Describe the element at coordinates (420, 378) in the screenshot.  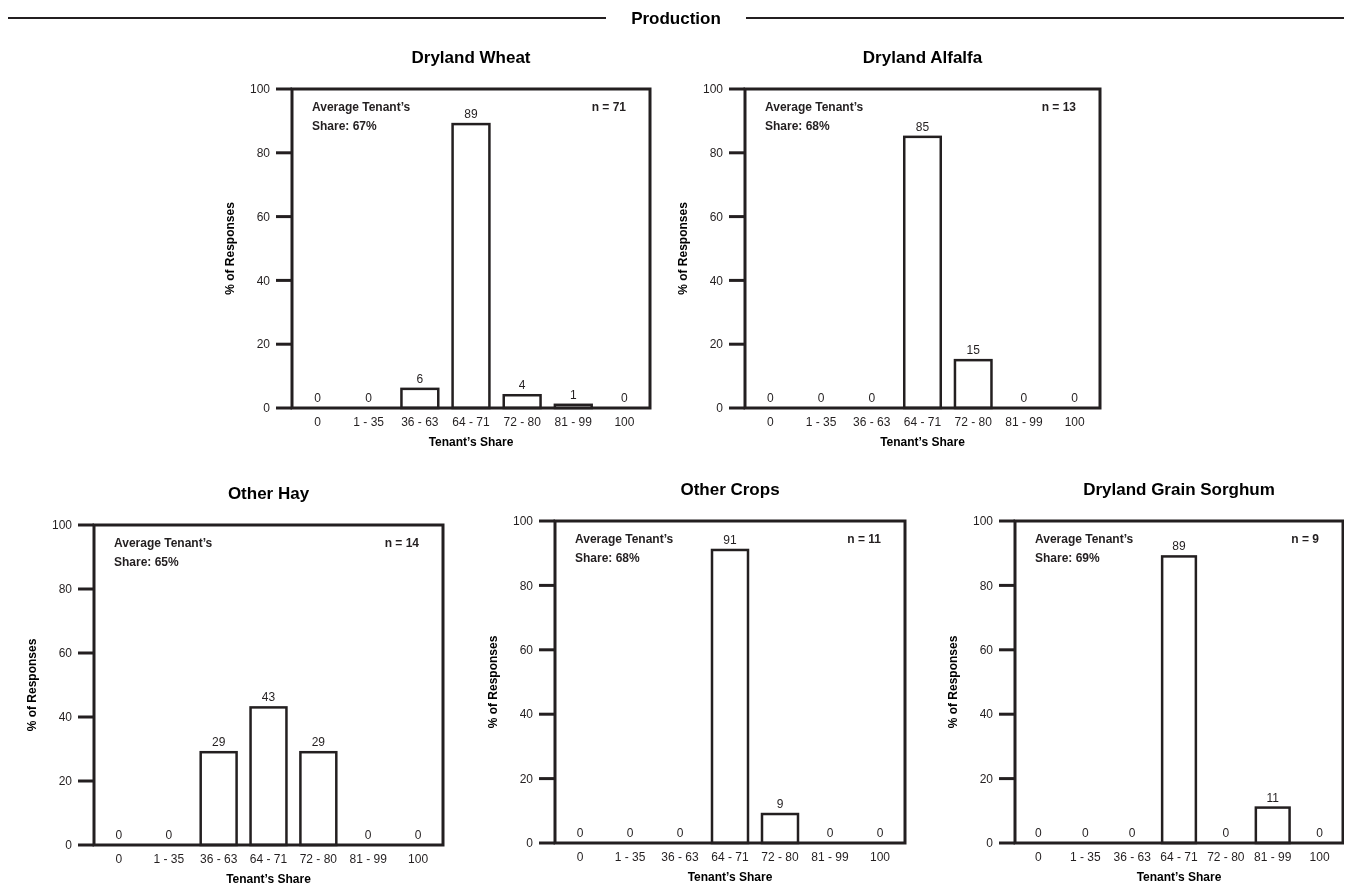
I see `data-label: 6` at that location.